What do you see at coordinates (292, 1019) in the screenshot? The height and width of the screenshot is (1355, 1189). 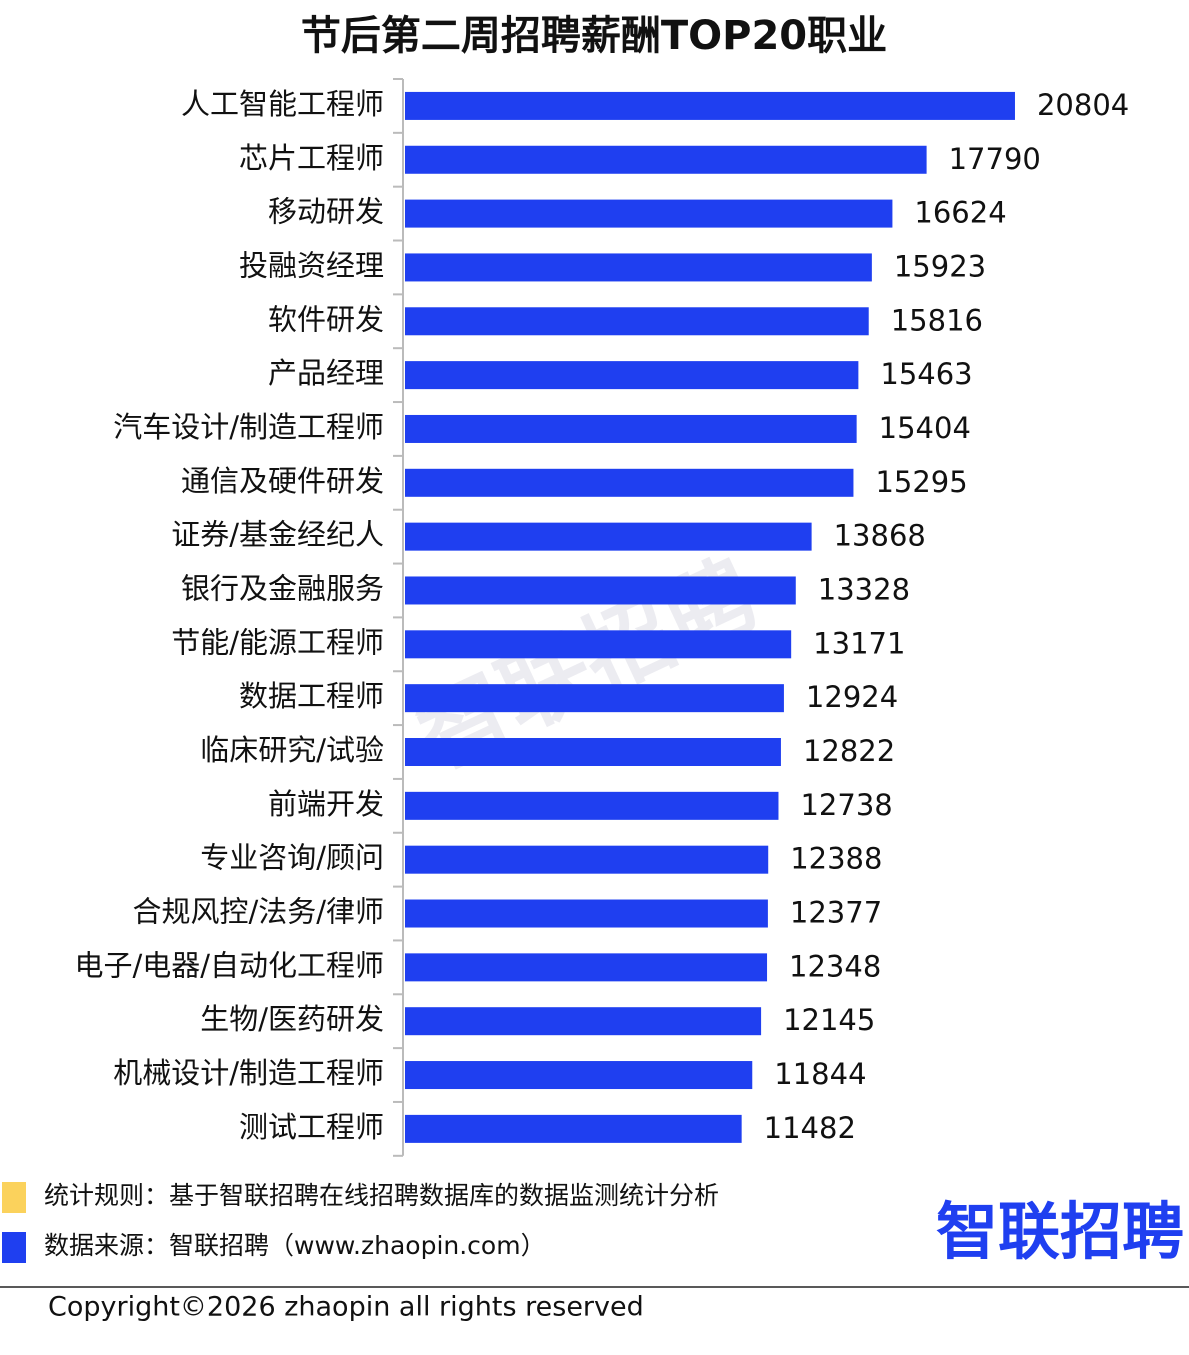 I see `category-label: 生物/医药研发` at bounding box center [292, 1019].